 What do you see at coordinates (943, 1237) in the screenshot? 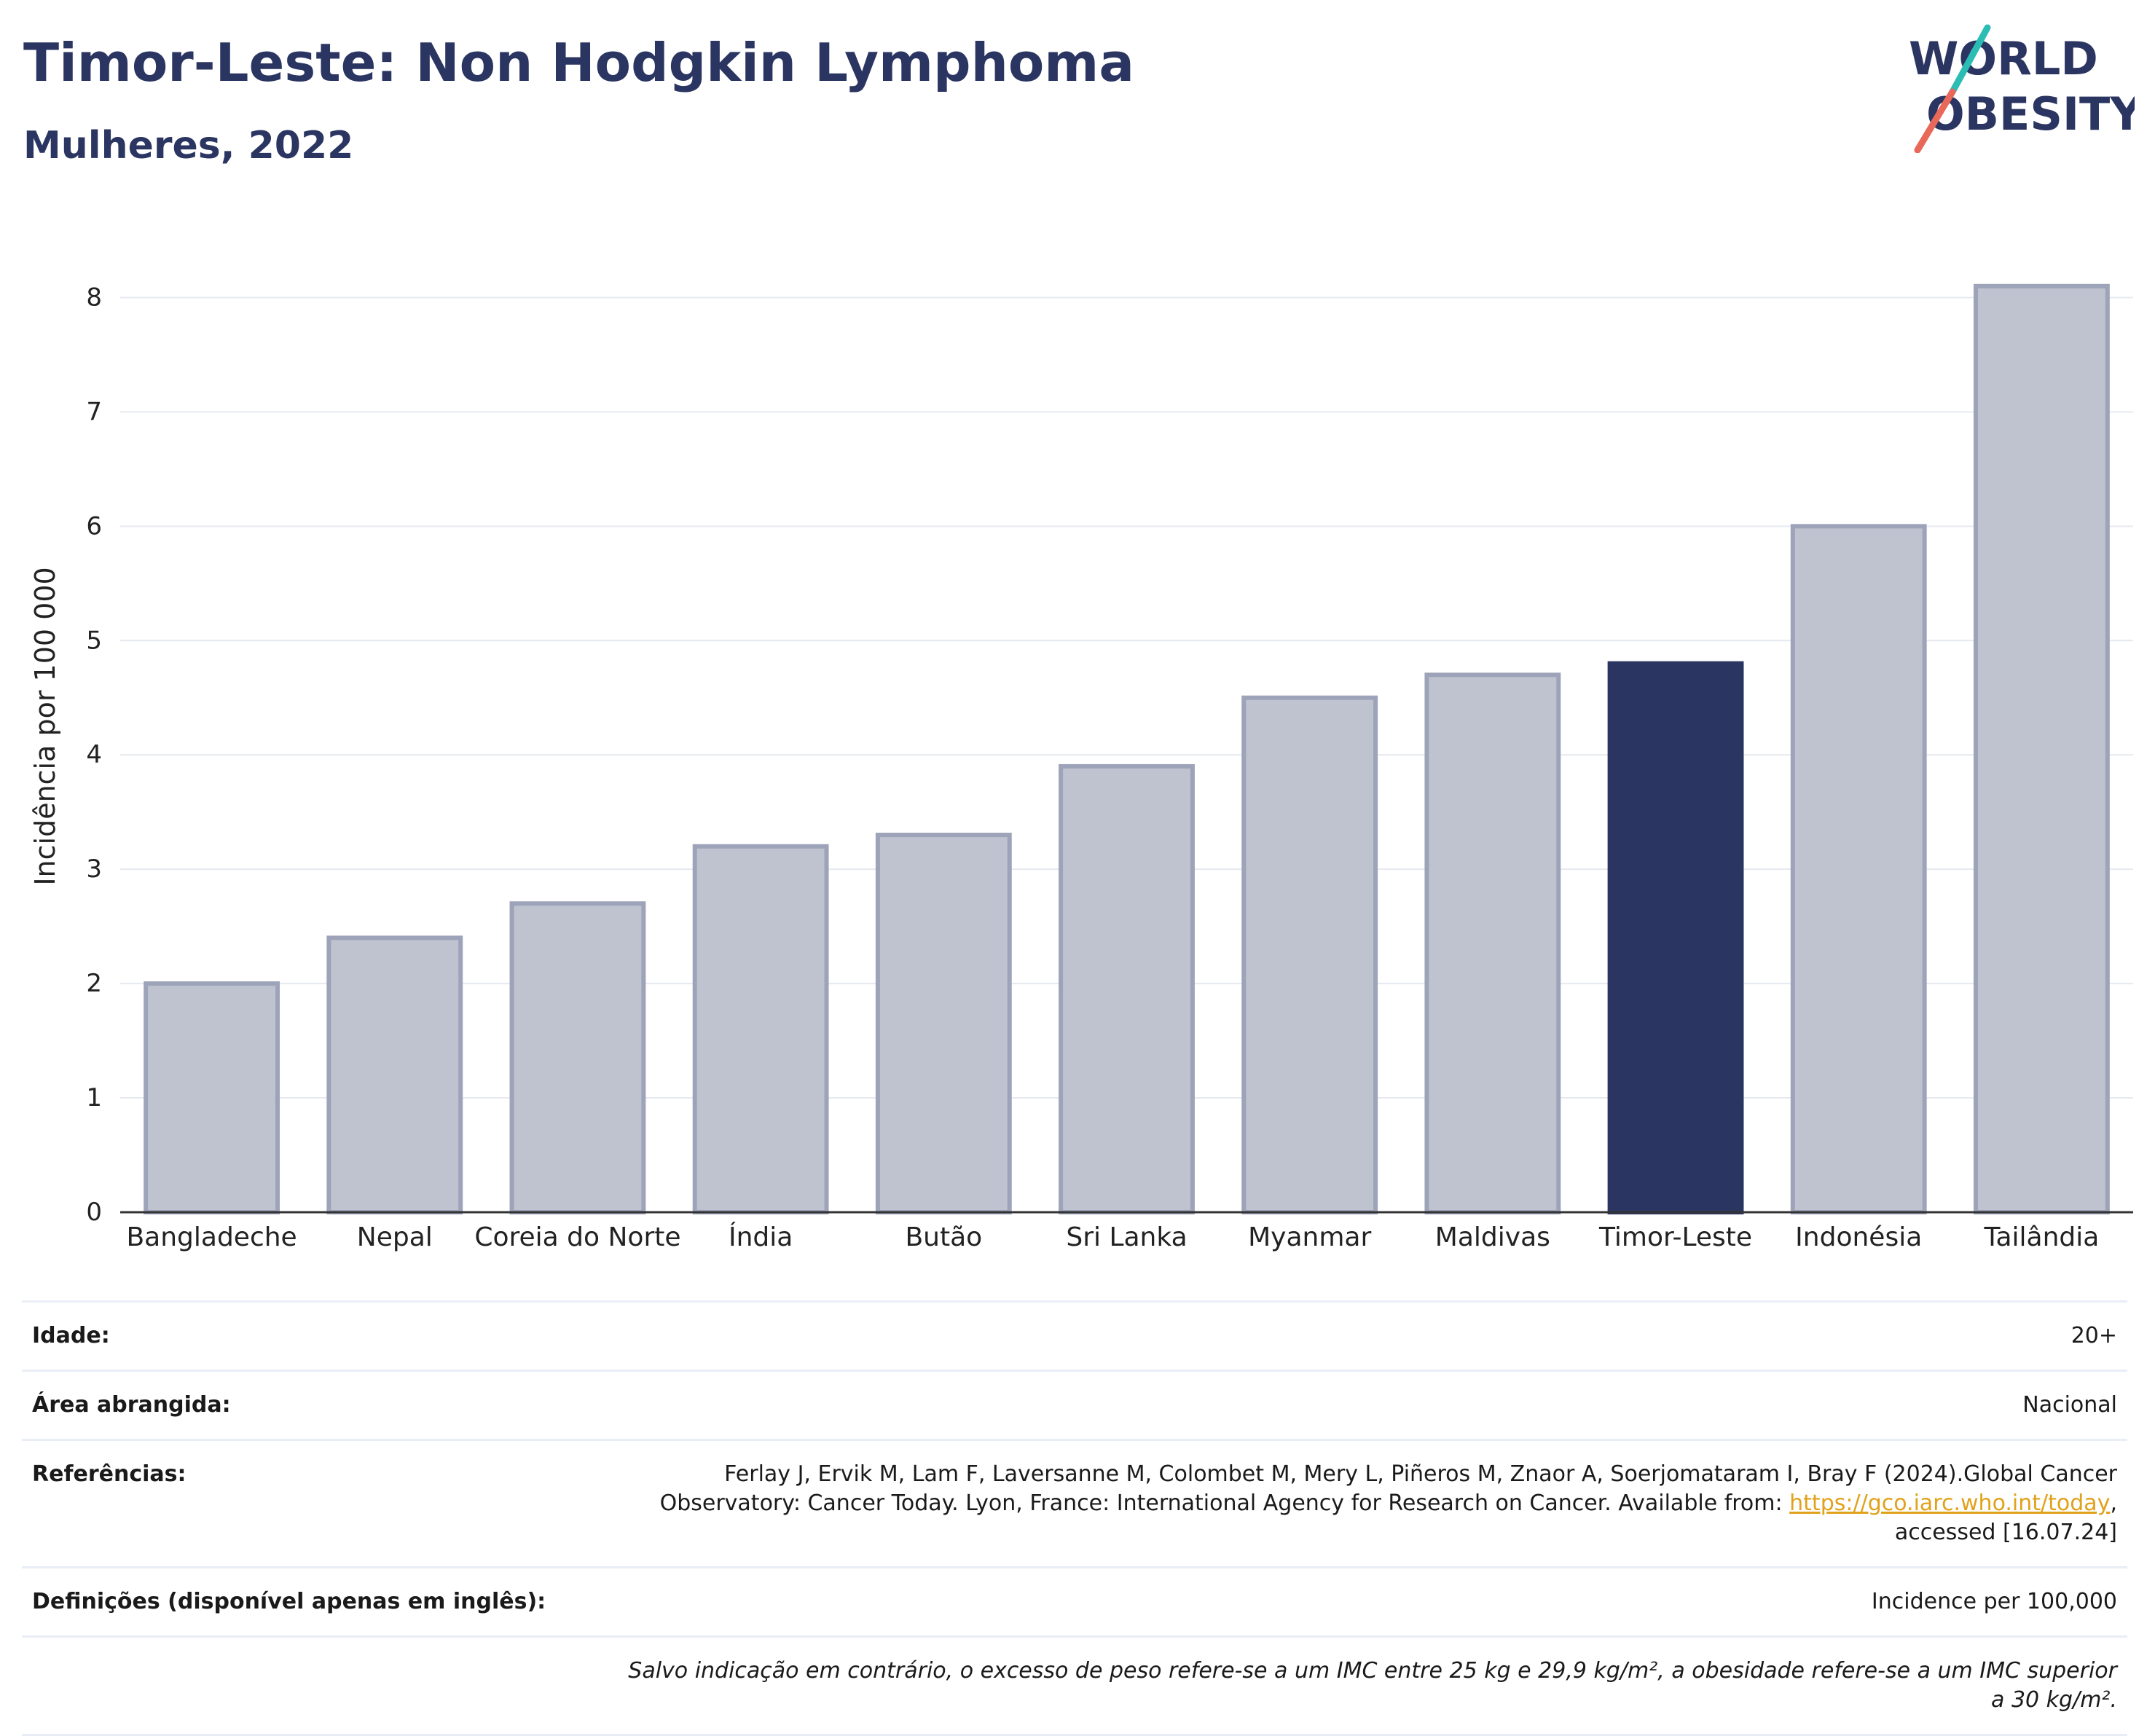
I see `x-tick-label: Butão` at bounding box center [943, 1237].